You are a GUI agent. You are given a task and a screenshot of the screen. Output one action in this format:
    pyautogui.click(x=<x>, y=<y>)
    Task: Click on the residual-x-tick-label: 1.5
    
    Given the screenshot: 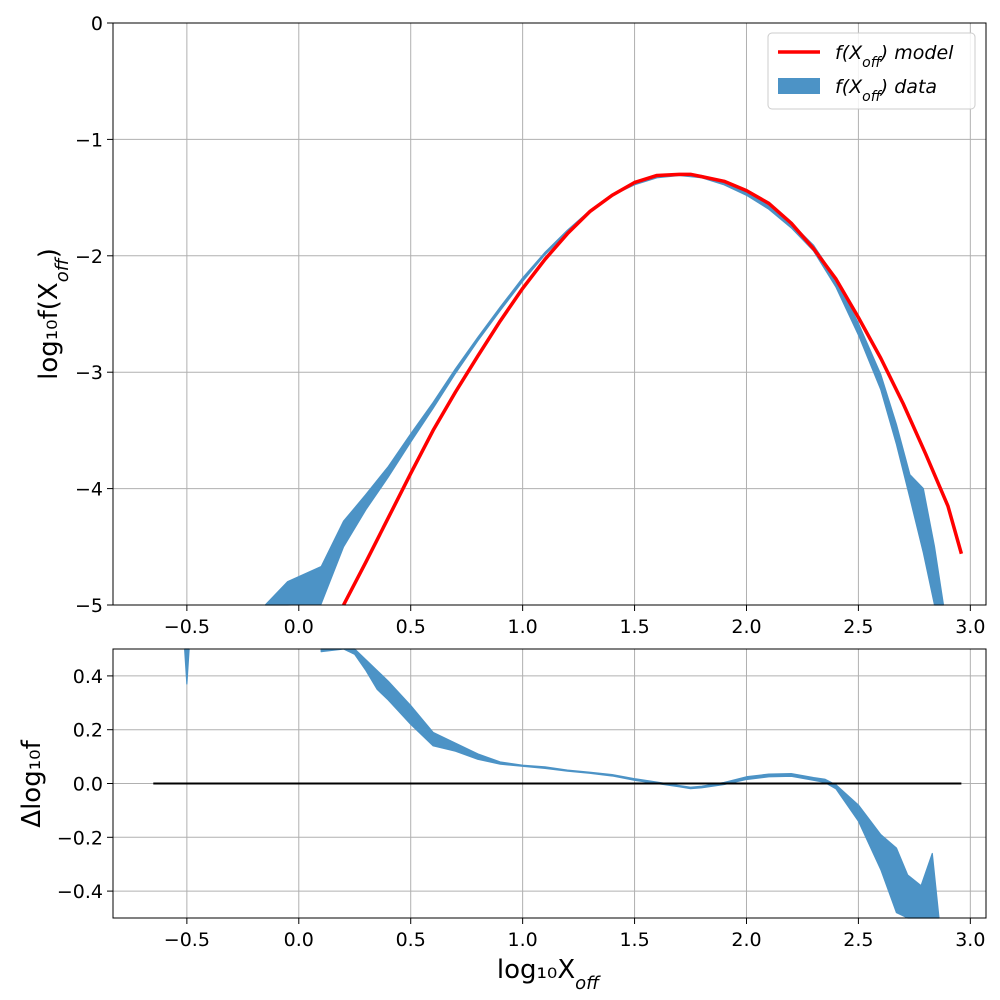 What is the action you would take?
    pyautogui.click(x=634, y=940)
    